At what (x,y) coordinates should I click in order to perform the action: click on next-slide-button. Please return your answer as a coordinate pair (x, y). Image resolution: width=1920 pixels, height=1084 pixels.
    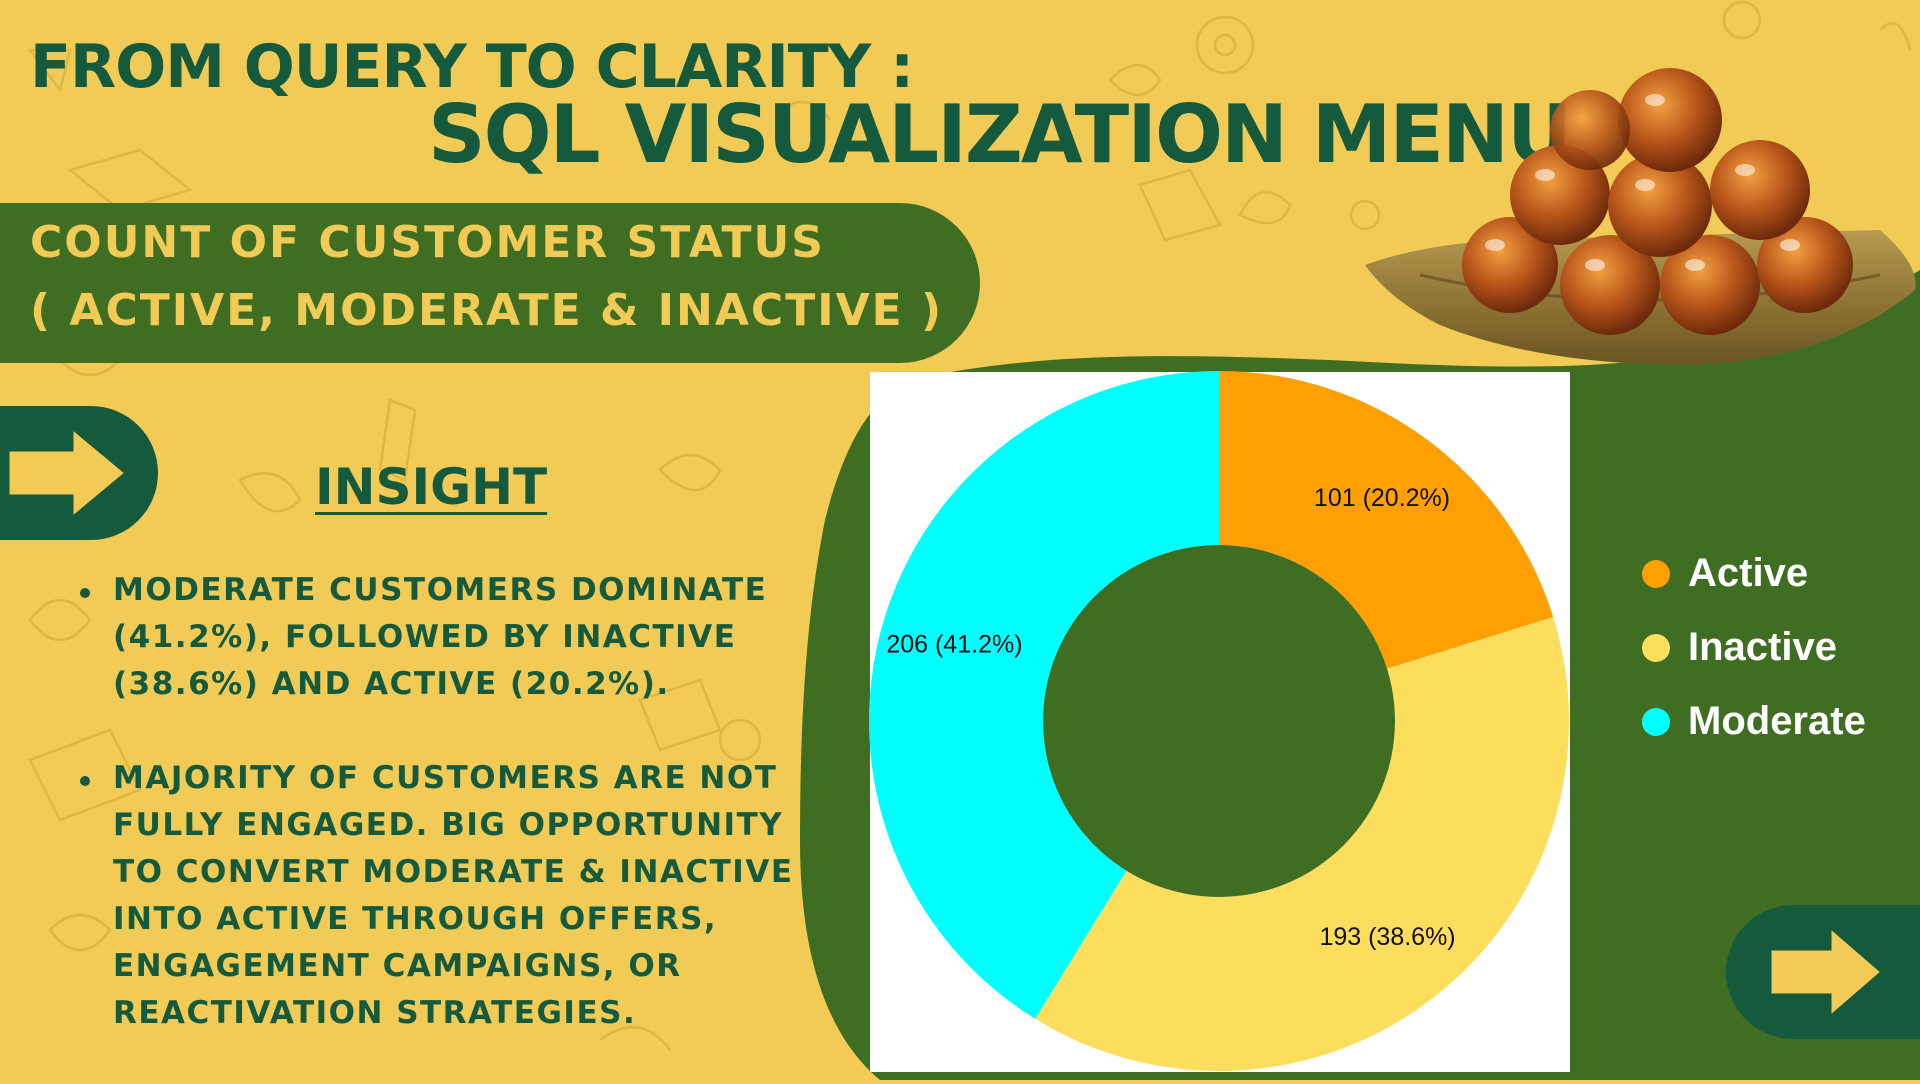
    Looking at the image, I should click on (1823, 972).